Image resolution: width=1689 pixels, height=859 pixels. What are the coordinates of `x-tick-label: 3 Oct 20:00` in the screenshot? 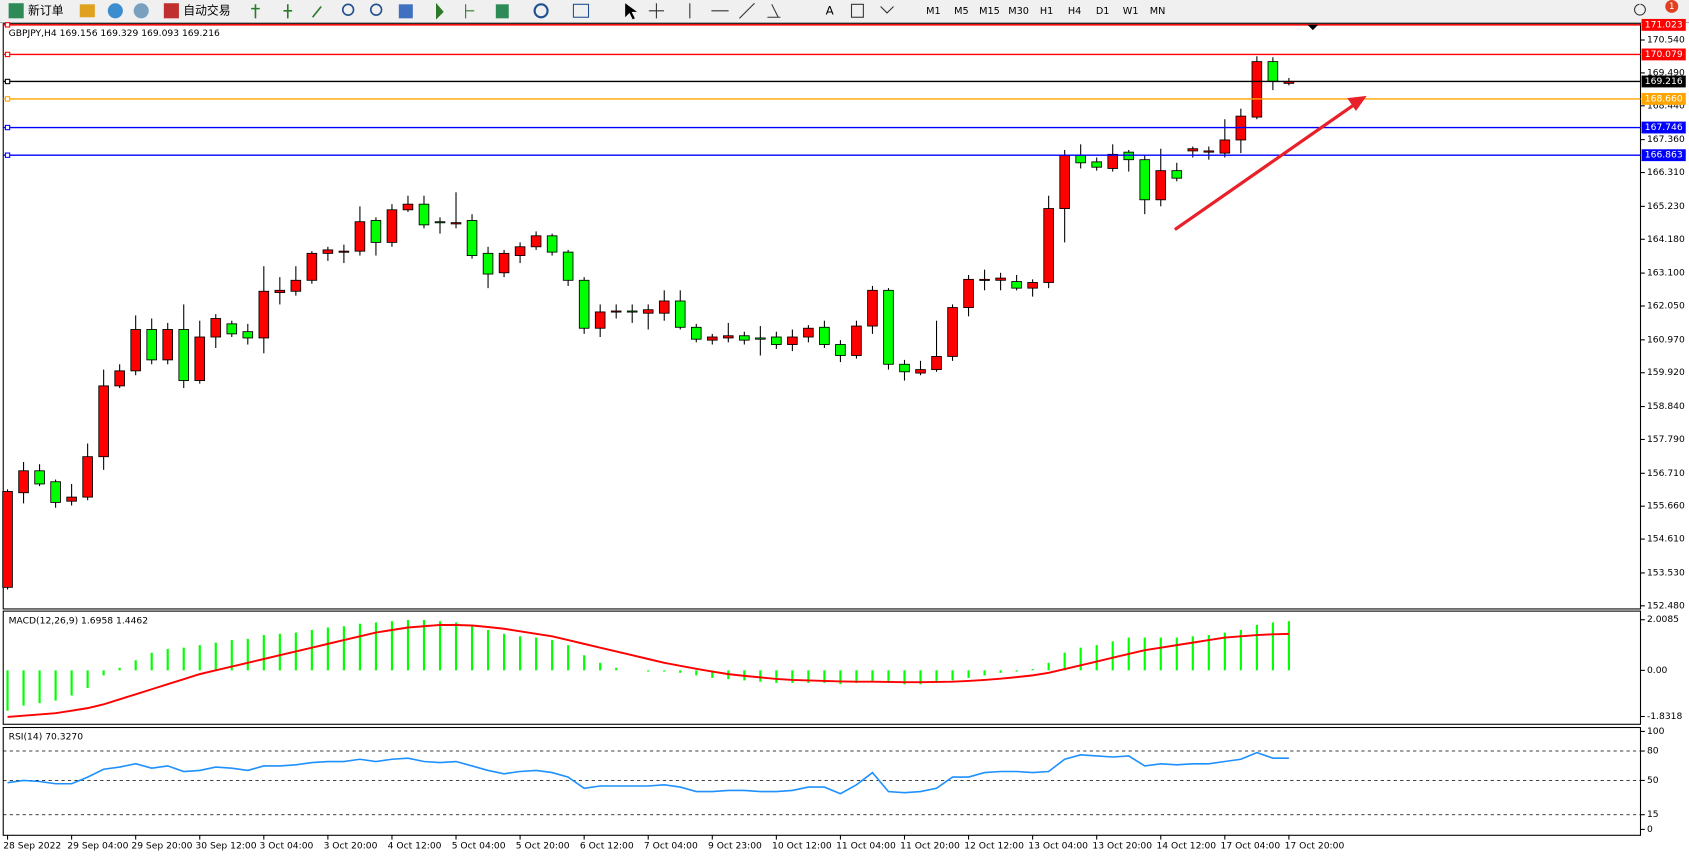 It's located at (351, 846).